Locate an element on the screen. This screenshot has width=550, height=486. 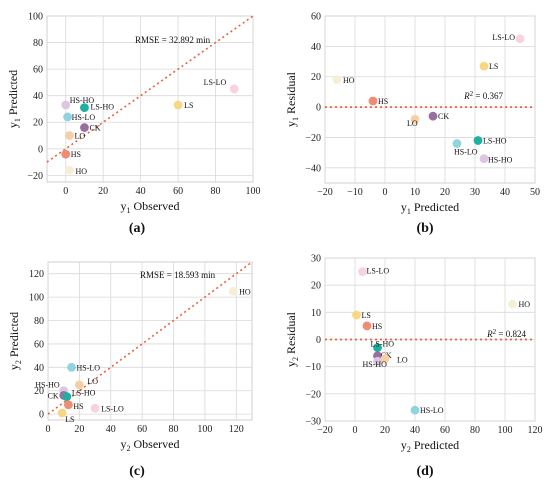
plot-area is located at coordinates (430, 99).